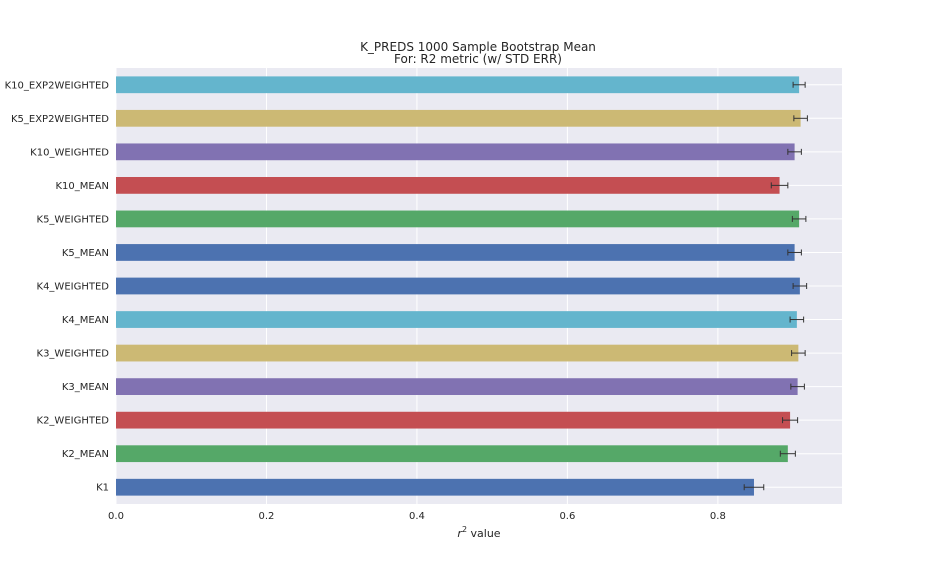  What do you see at coordinates (458, 219) in the screenshot?
I see `bar-k5-weighted` at bounding box center [458, 219].